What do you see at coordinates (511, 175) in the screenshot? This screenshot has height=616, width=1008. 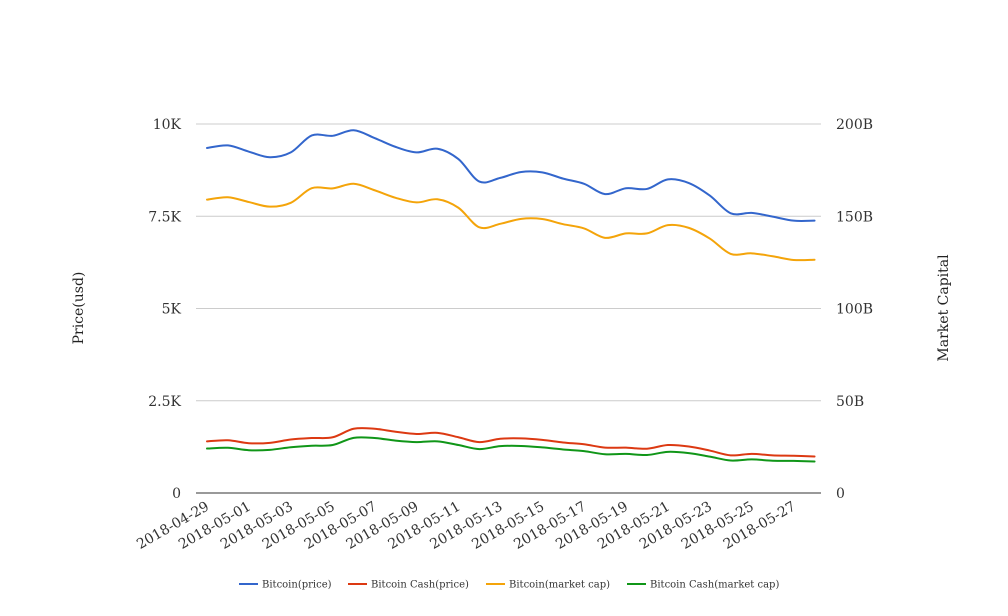 I see `series-line-bitcoin-price` at bounding box center [511, 175].